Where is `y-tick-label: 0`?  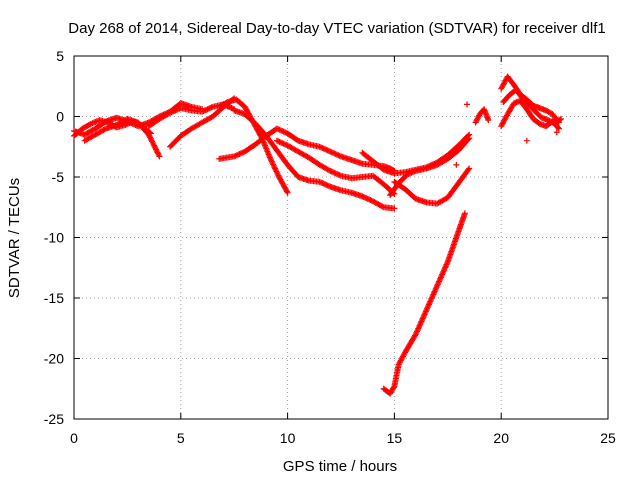
y-tick-label: 0 is located at coordinates (60, 117).